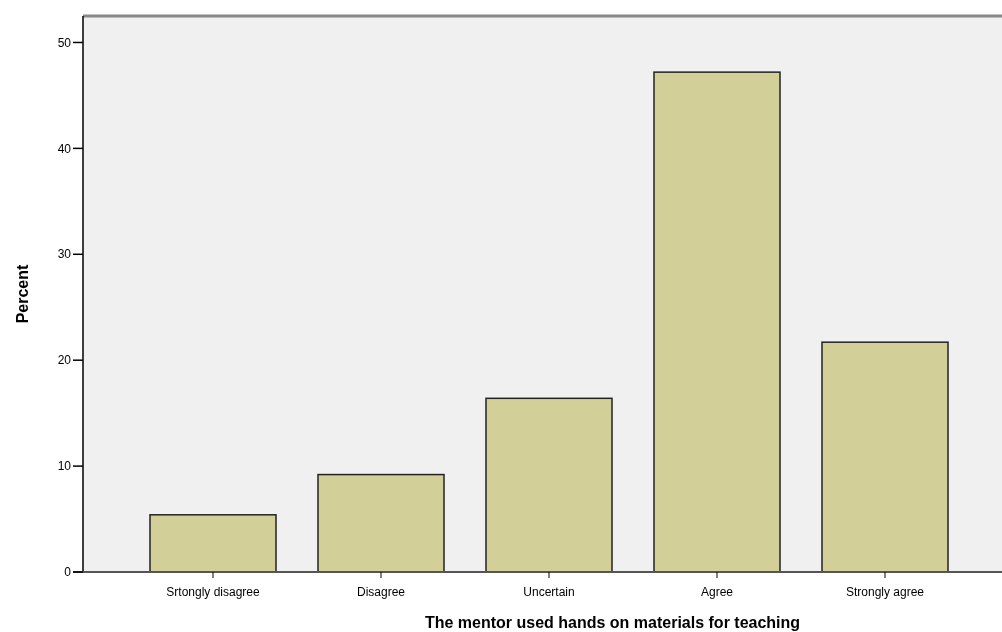 This screenshot has width=1002, height=632. I want to click on x-tick-label: Srtongly disagree, so click(213, 592).